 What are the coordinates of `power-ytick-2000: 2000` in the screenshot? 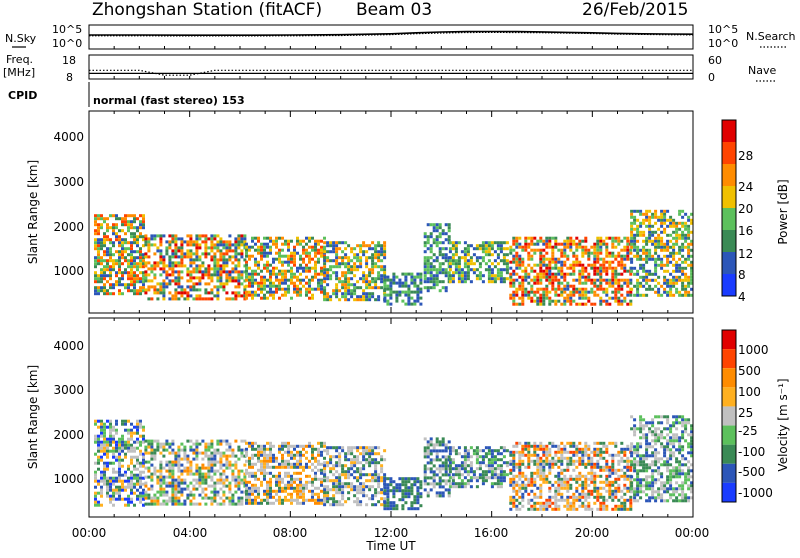 It's located at (68, 227).